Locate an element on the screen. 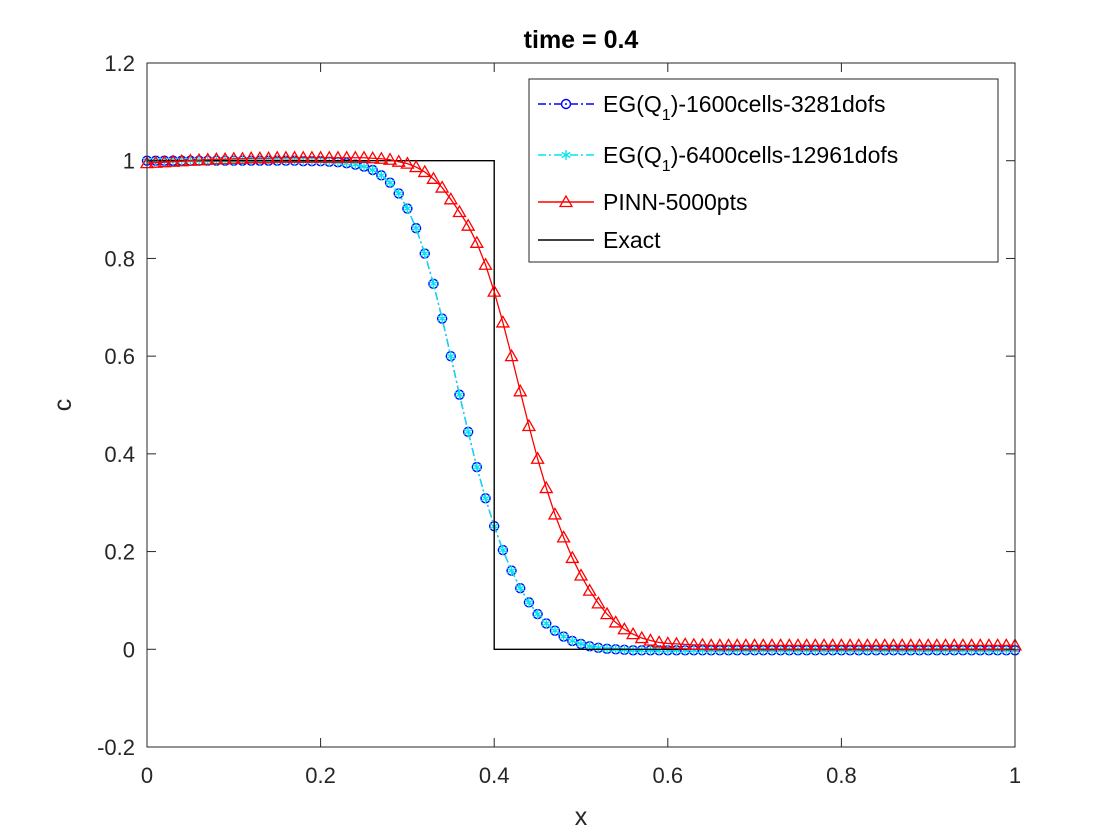 Image resolution: width=1120 pixels, height=840 pixels. legend-label: EG(Q1)-1600cells-3281dofs is located at coordinates (744, 107).